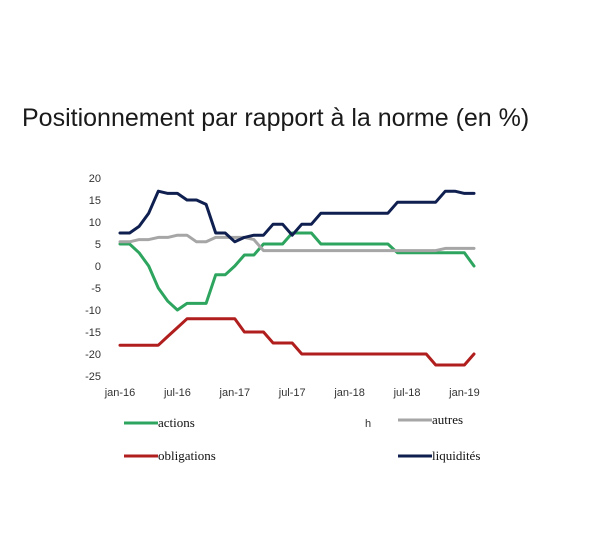  I want to click on y-tick-label: 15, so click(95, 201).